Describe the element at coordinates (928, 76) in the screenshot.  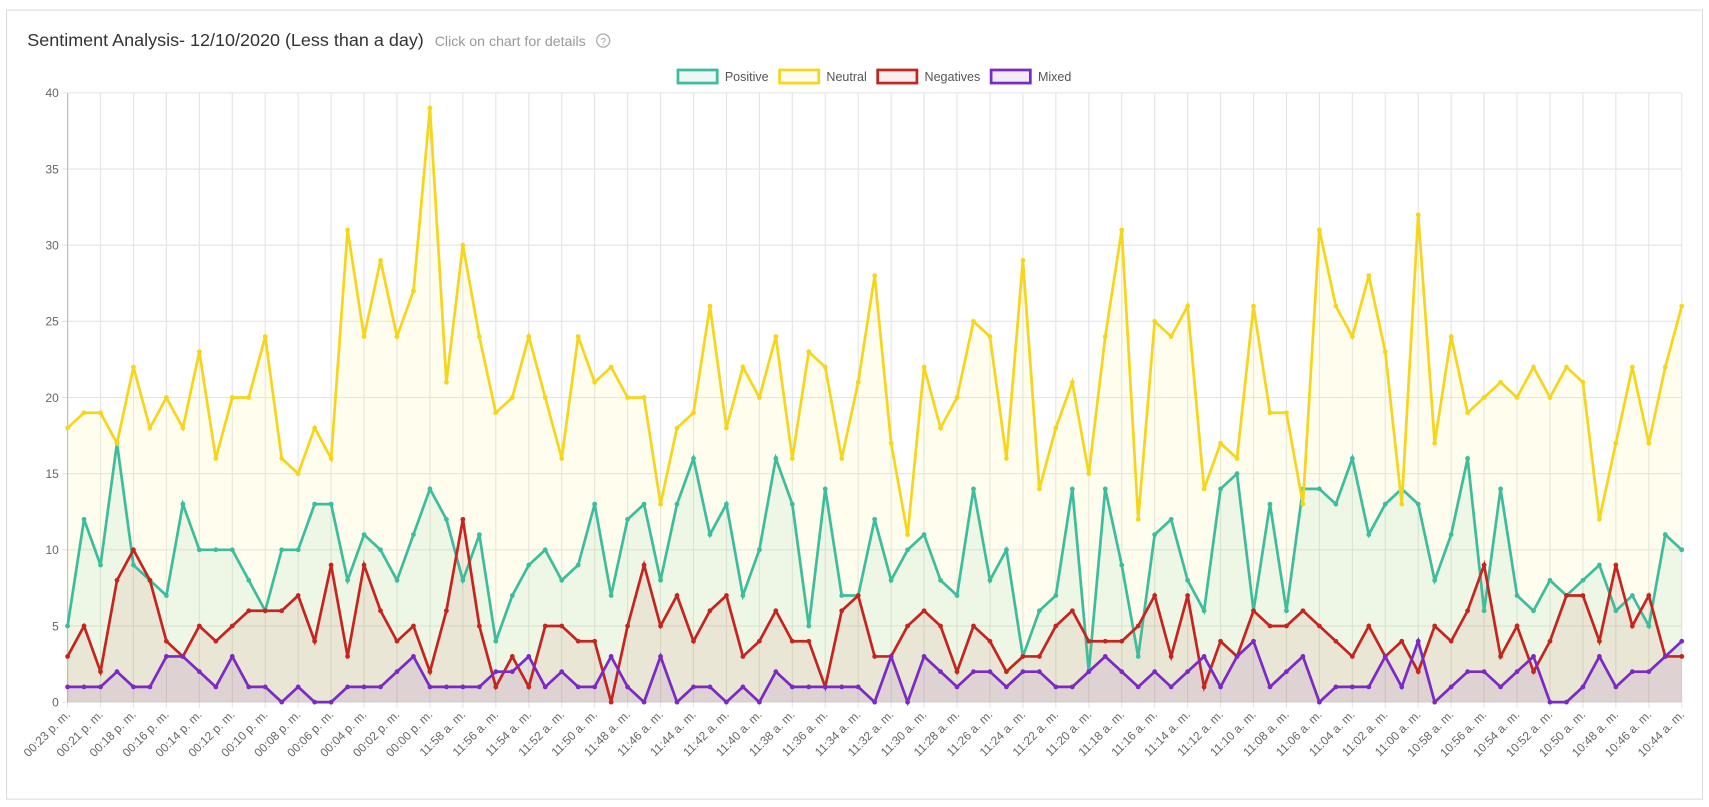
I see `legend-item: Negatives` at that location.